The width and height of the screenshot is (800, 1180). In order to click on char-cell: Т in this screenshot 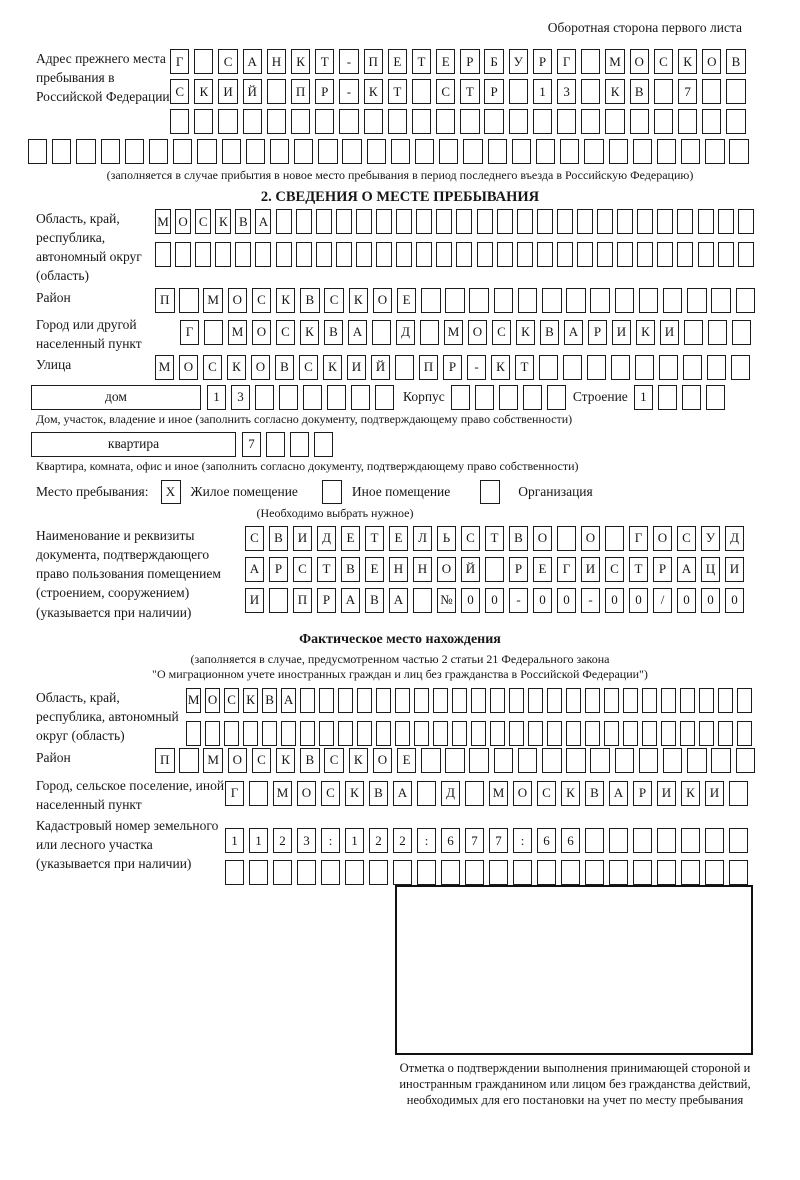, I will do `click(374, 538)`.